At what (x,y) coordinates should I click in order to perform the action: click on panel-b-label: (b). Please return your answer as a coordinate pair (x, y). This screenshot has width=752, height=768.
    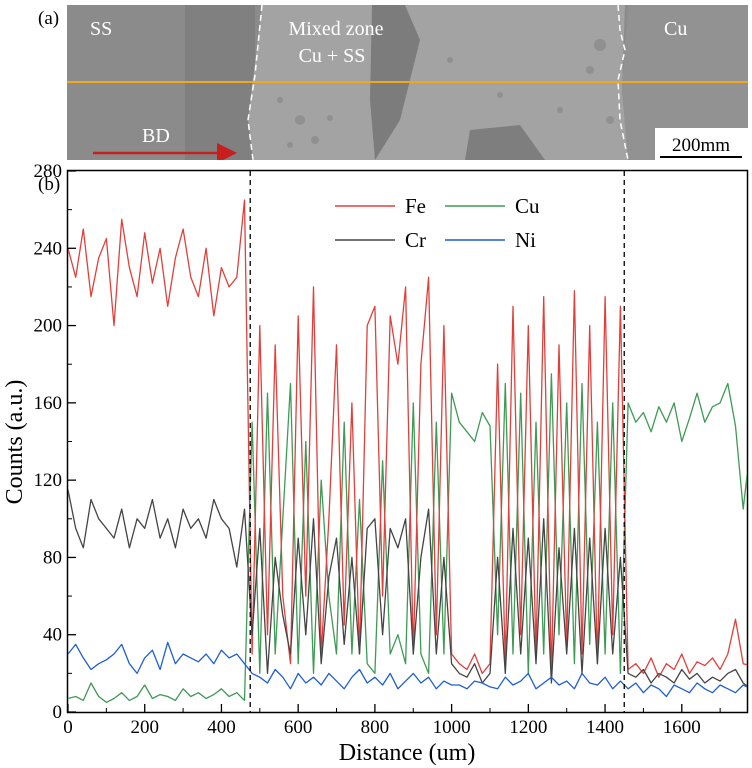
    Looking at the image, I should click on (49, 184).